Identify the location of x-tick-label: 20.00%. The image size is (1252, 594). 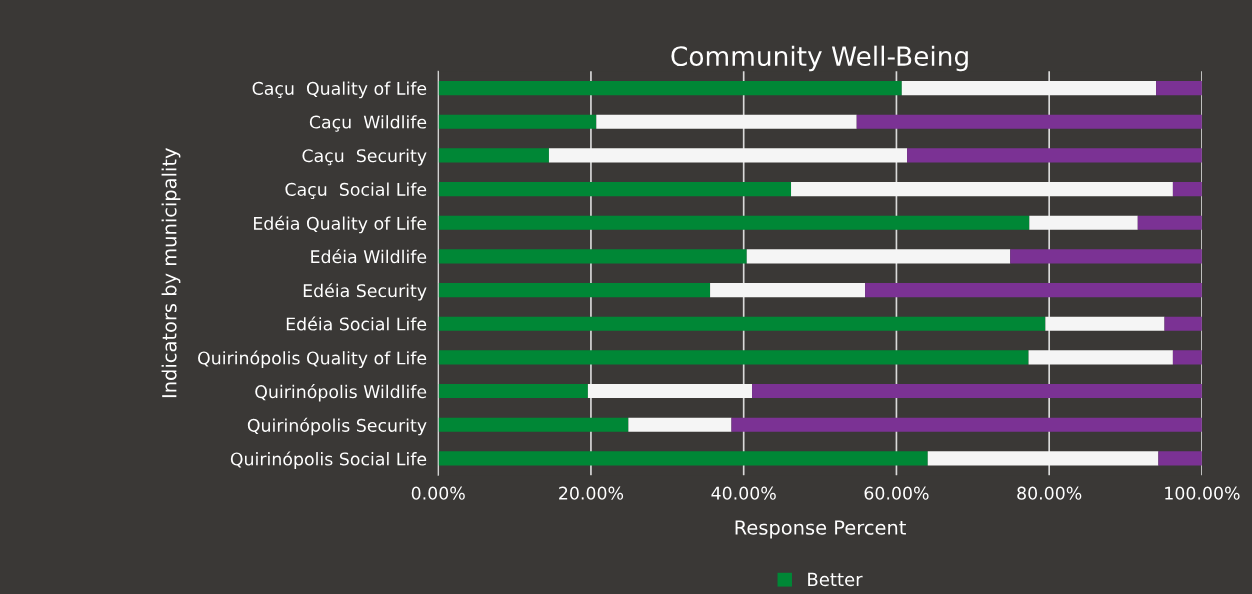
(591, 493).